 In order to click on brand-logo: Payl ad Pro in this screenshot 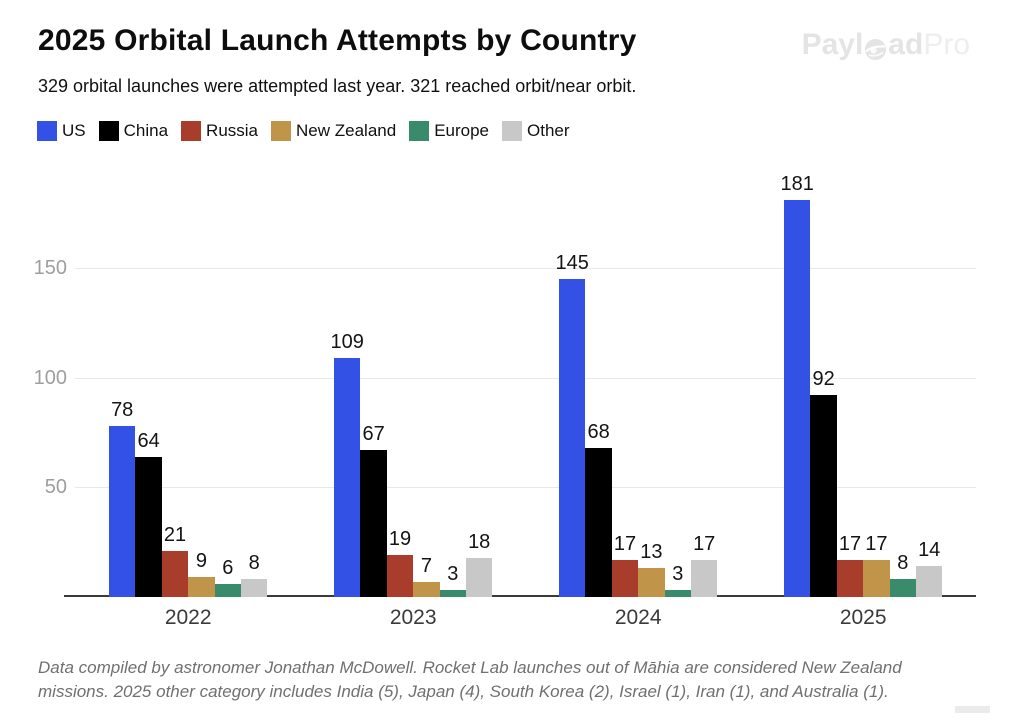, I will do `click(886, 45)`.